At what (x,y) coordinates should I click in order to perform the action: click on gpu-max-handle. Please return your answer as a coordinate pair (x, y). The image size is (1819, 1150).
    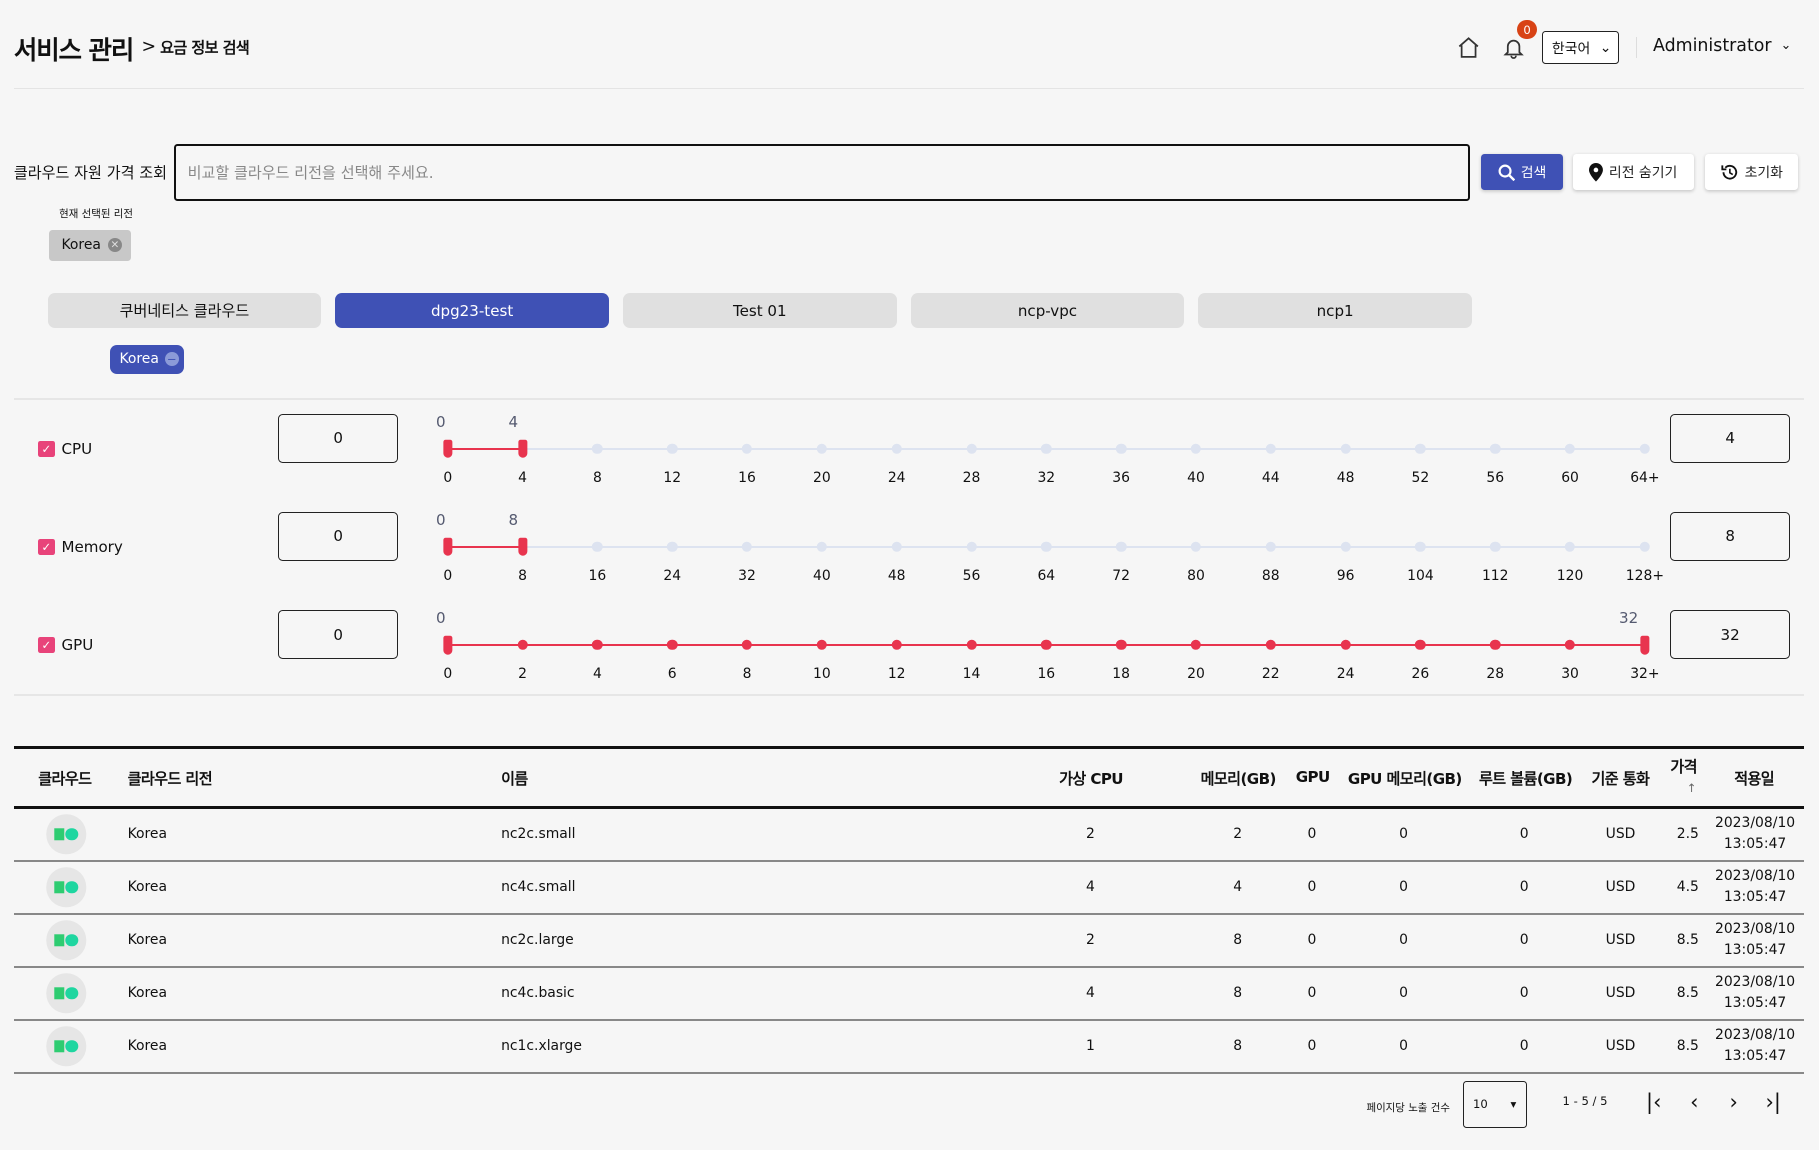
    Looking at the image, I should click on (1645, 645).